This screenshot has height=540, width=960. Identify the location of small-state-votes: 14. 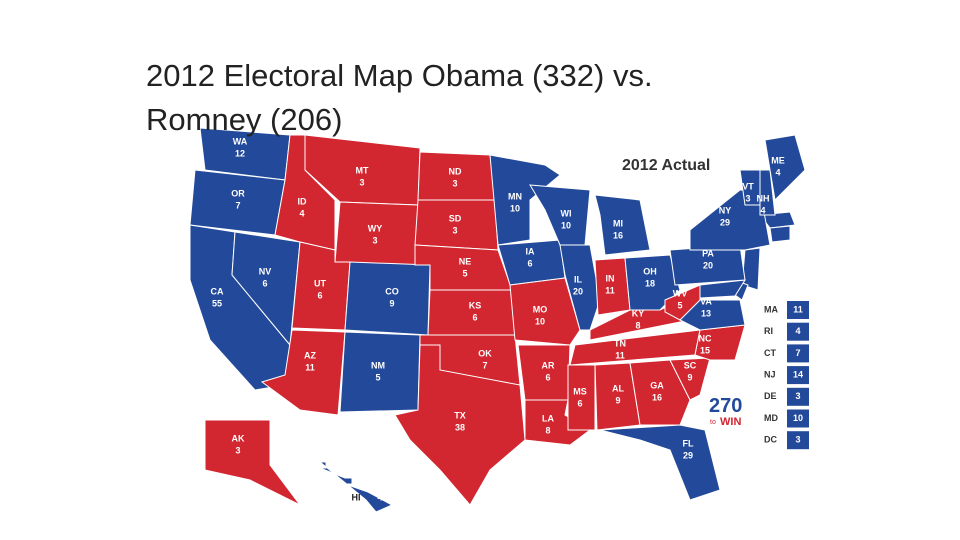
(798, 374).